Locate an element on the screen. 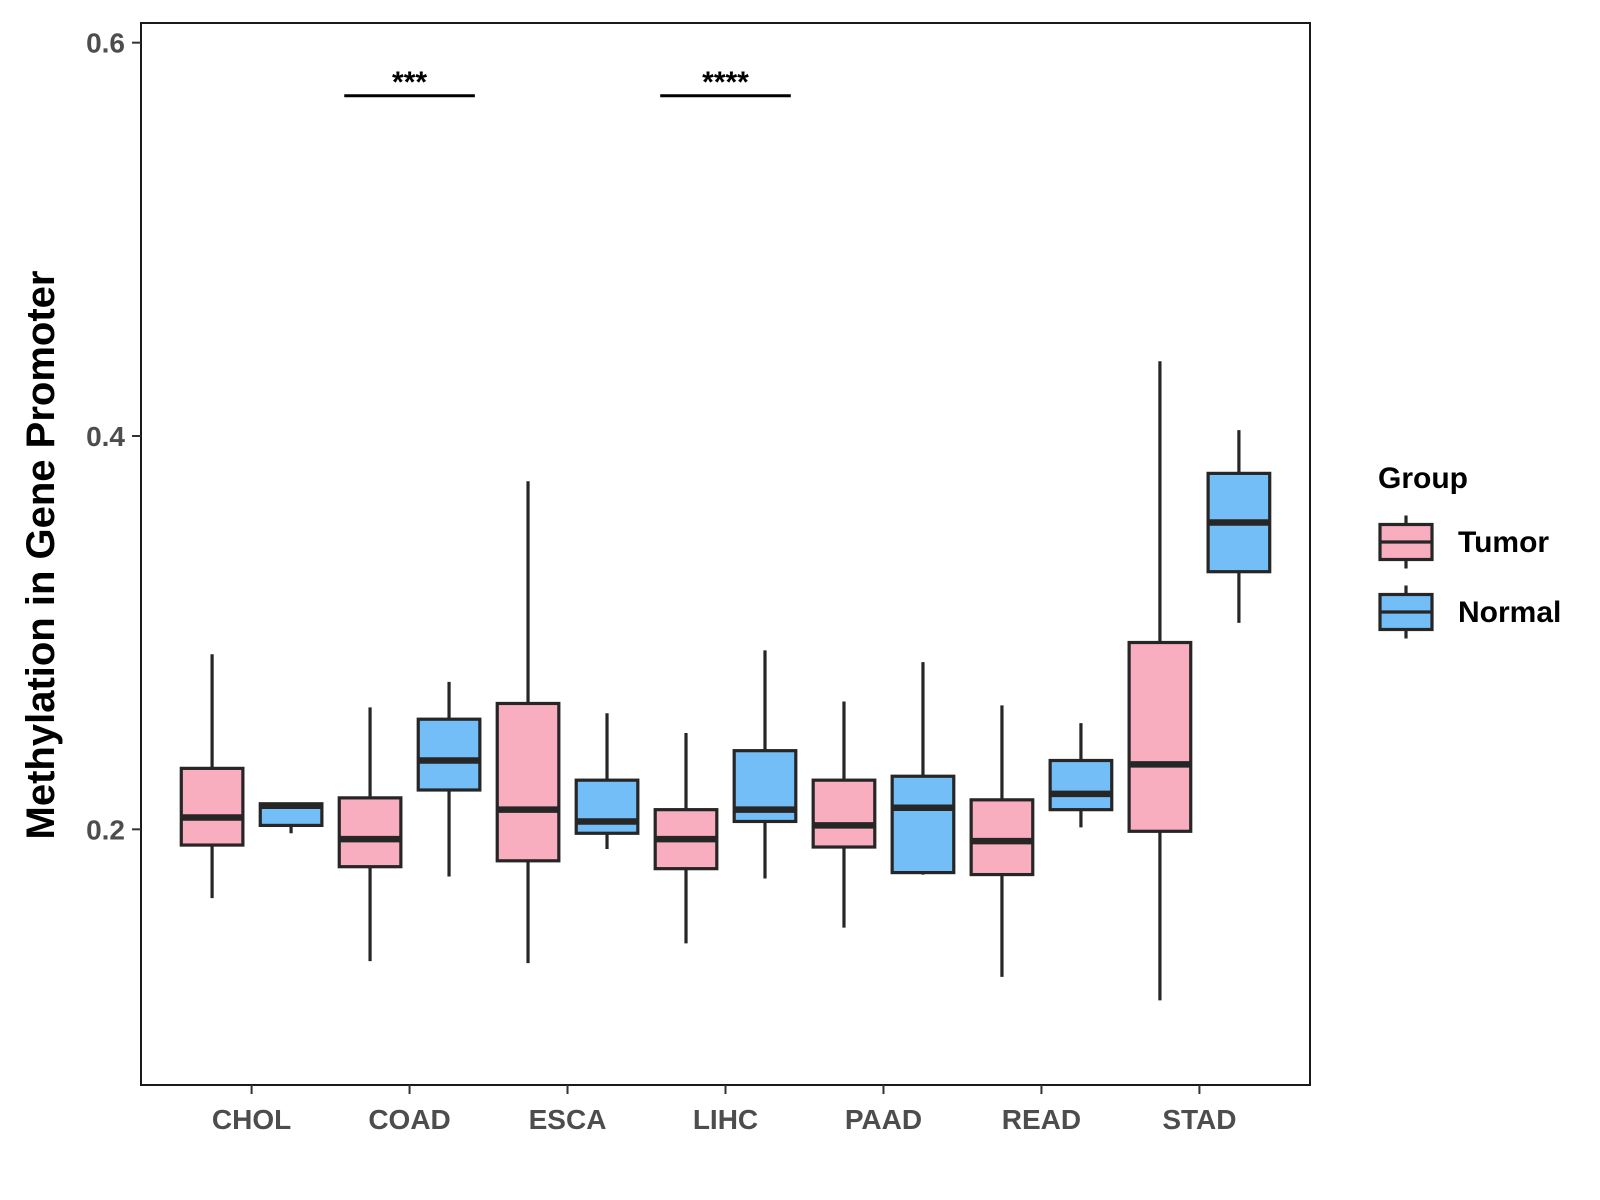  legend-label-normal: Normal is located at coordinates (1509, 612).